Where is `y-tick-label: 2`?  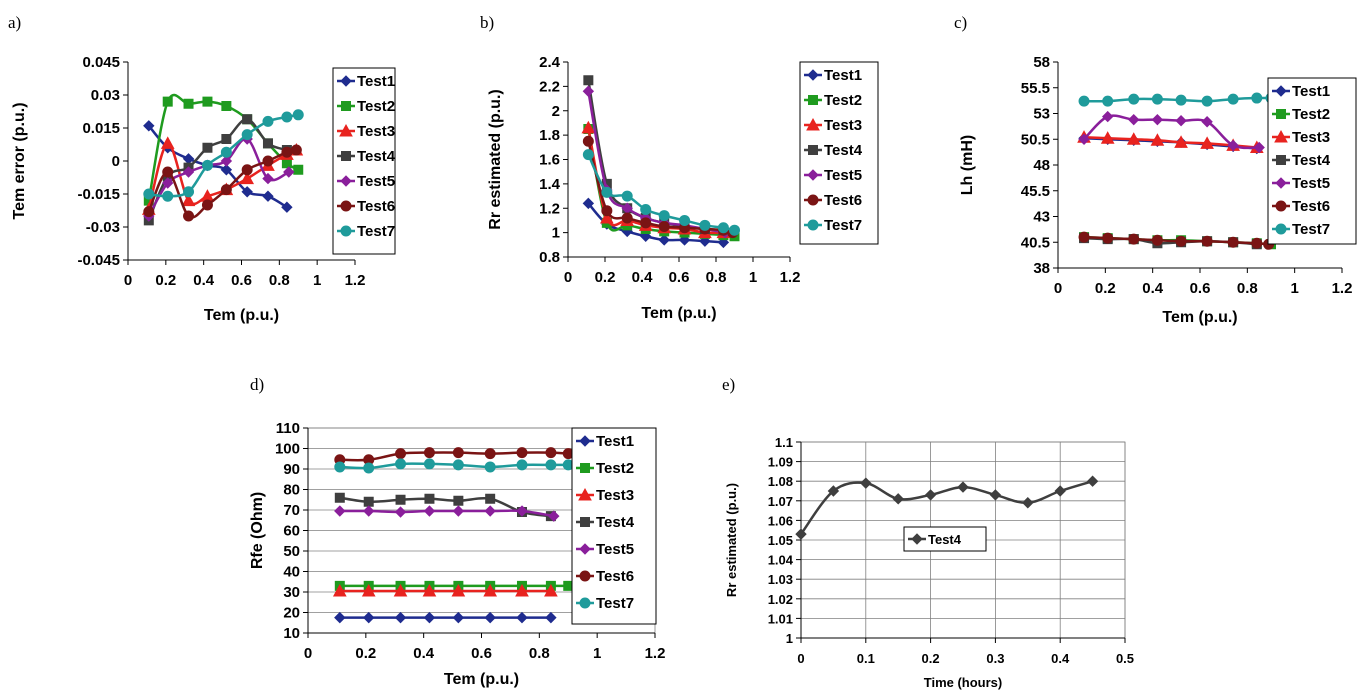 y-tick-label: 2 is located at coordinates (556, 111).